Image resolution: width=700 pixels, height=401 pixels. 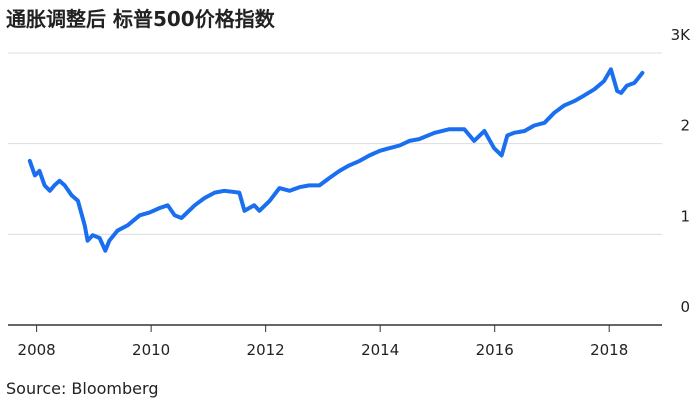 What do you see at coordinates (681, 35) in the screenshot?
I see `y-tick-label: 3K` at bounding box center [681, 35].